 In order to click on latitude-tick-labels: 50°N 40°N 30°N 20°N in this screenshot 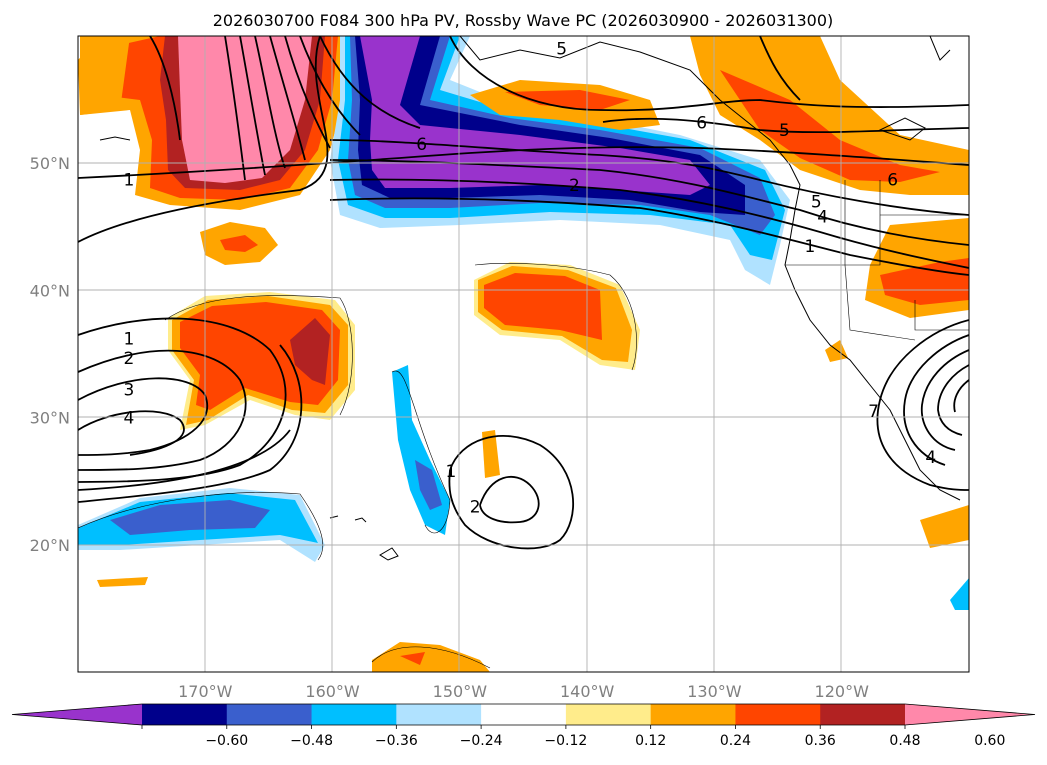, I will do `click(50, 354)`.